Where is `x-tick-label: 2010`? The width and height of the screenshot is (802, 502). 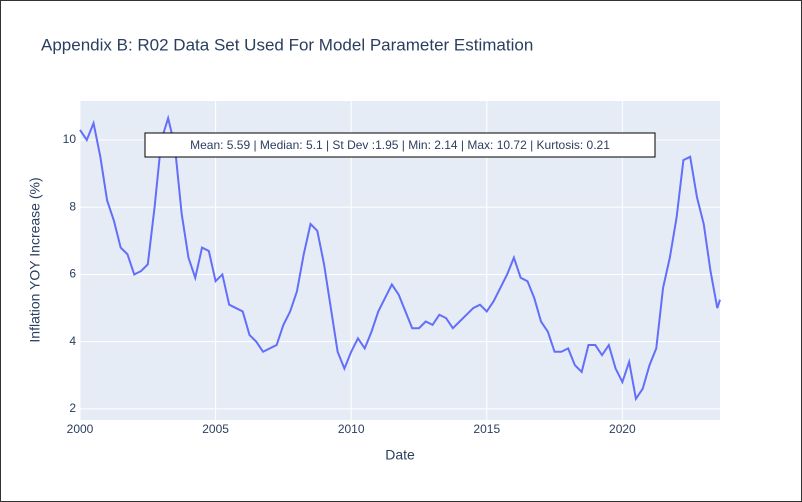 x-tick-label: 2010 is located at coordinates (351, 429).